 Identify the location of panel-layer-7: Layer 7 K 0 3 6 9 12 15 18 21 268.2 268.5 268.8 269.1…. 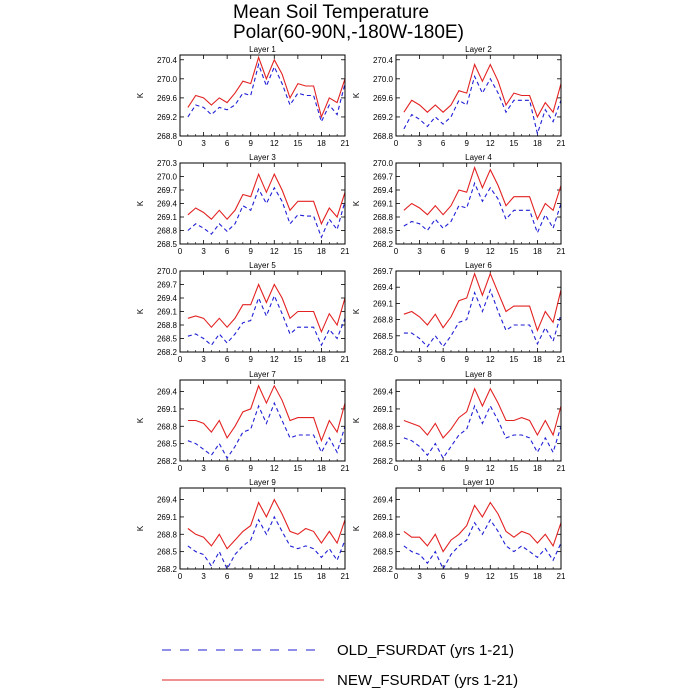
(243, 421).